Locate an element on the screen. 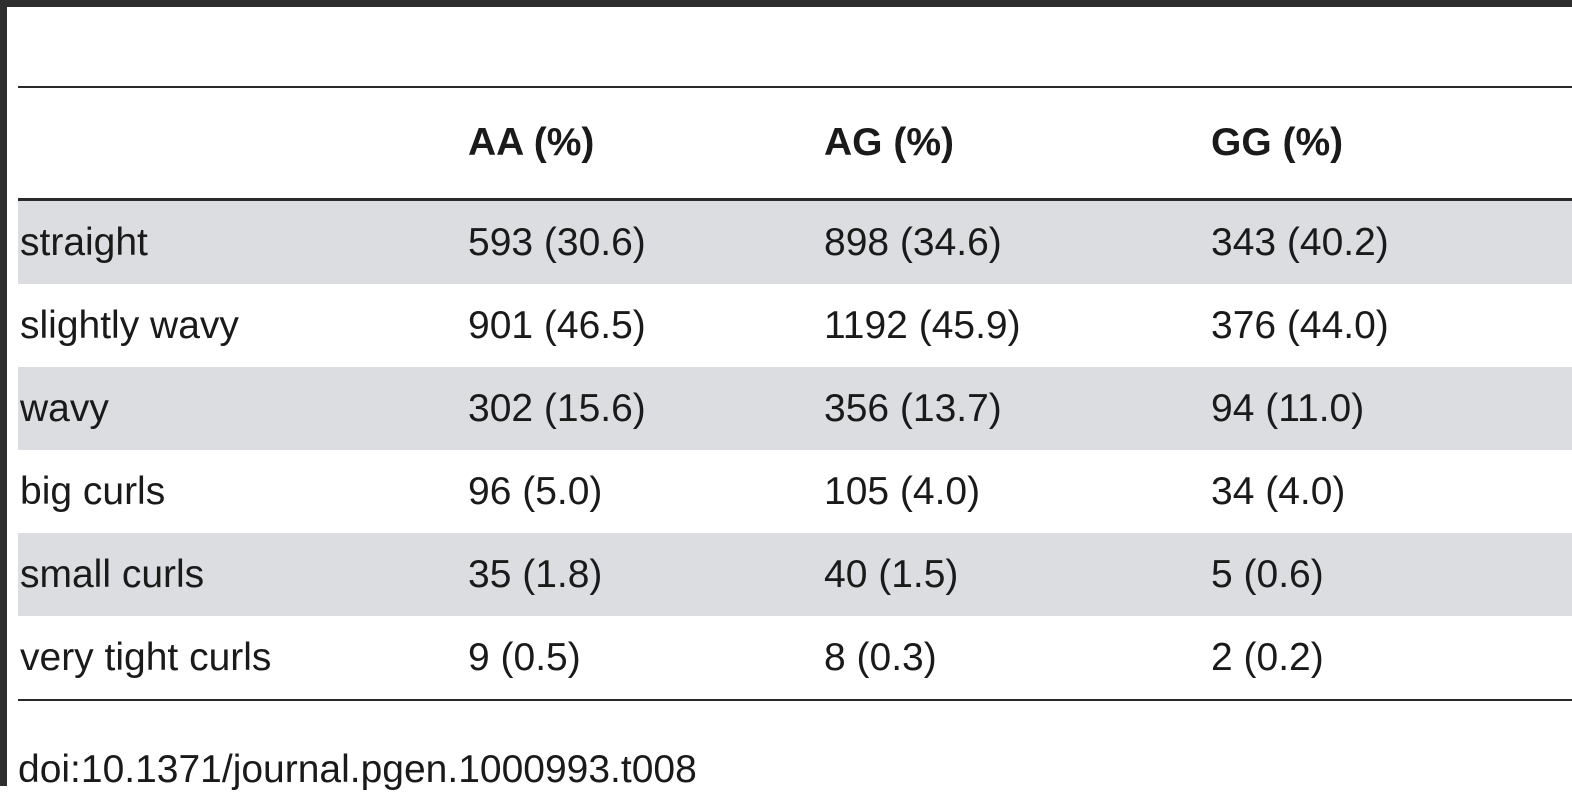 The width and height of the screenshot is (1572, 800). top-border is located at coordinates (786, 3).